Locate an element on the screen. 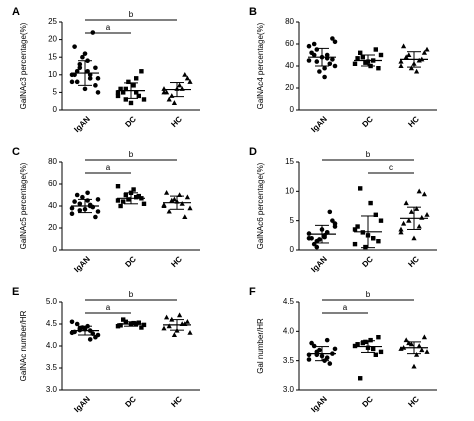 This screenshot has height=421, width=474. y-tick-label: 60 is located at coordinates (289, 43).